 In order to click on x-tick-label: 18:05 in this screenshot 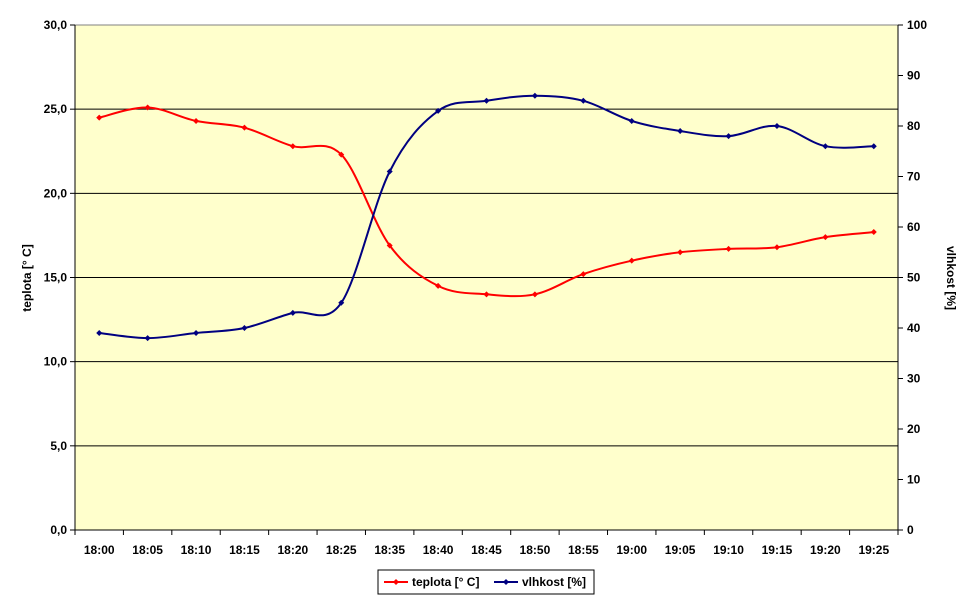, I will do `click(147, 550)`.